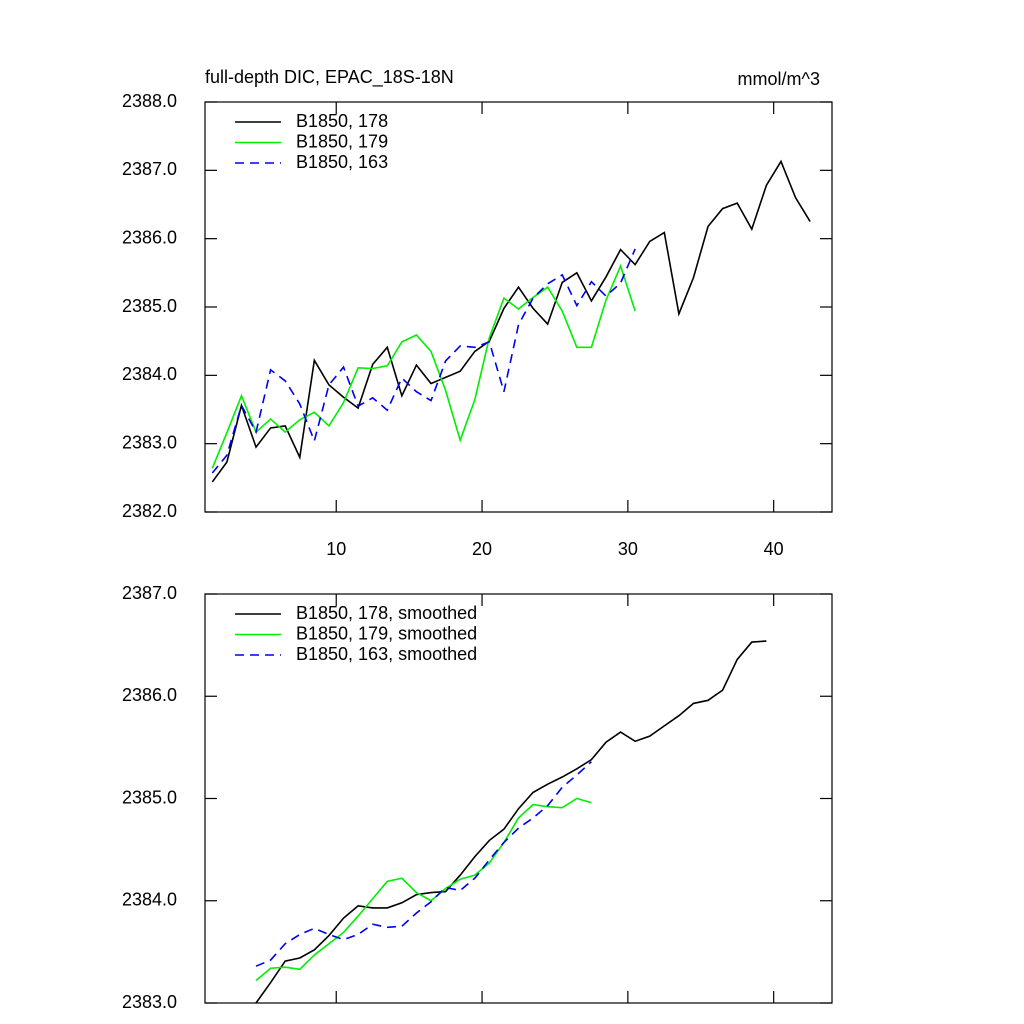  What do you see at coordinates (386, 613) in the screenshot?
I see `legend-label: B1850, 178, smoothed` at bounding box center [386, 613].